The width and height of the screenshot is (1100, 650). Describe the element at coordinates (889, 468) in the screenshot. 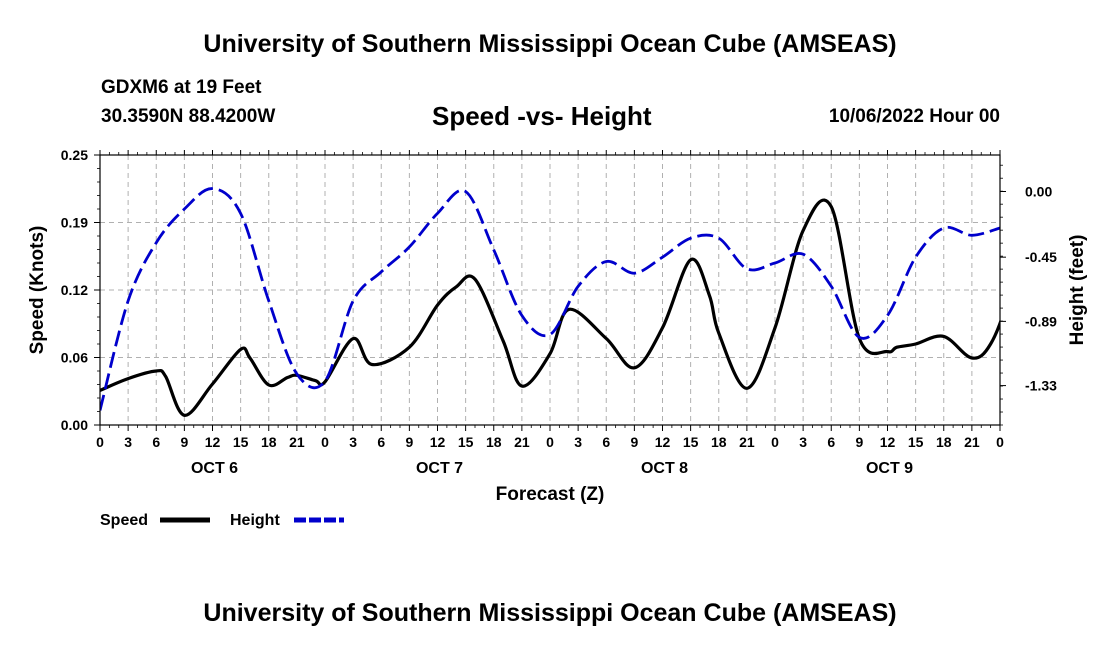

I see `day-label: OCT 9` at that location.